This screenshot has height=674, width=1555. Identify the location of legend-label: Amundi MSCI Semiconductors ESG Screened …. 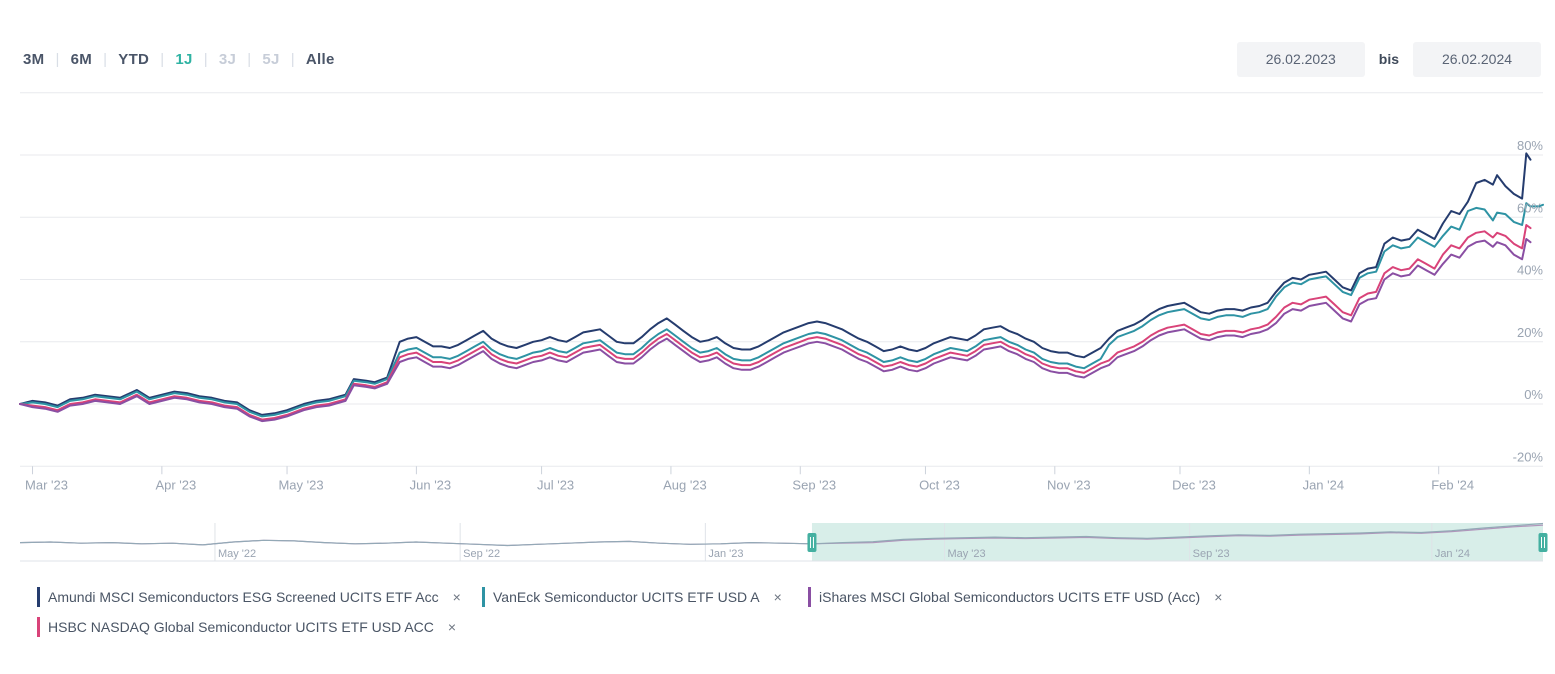
(243, 597).